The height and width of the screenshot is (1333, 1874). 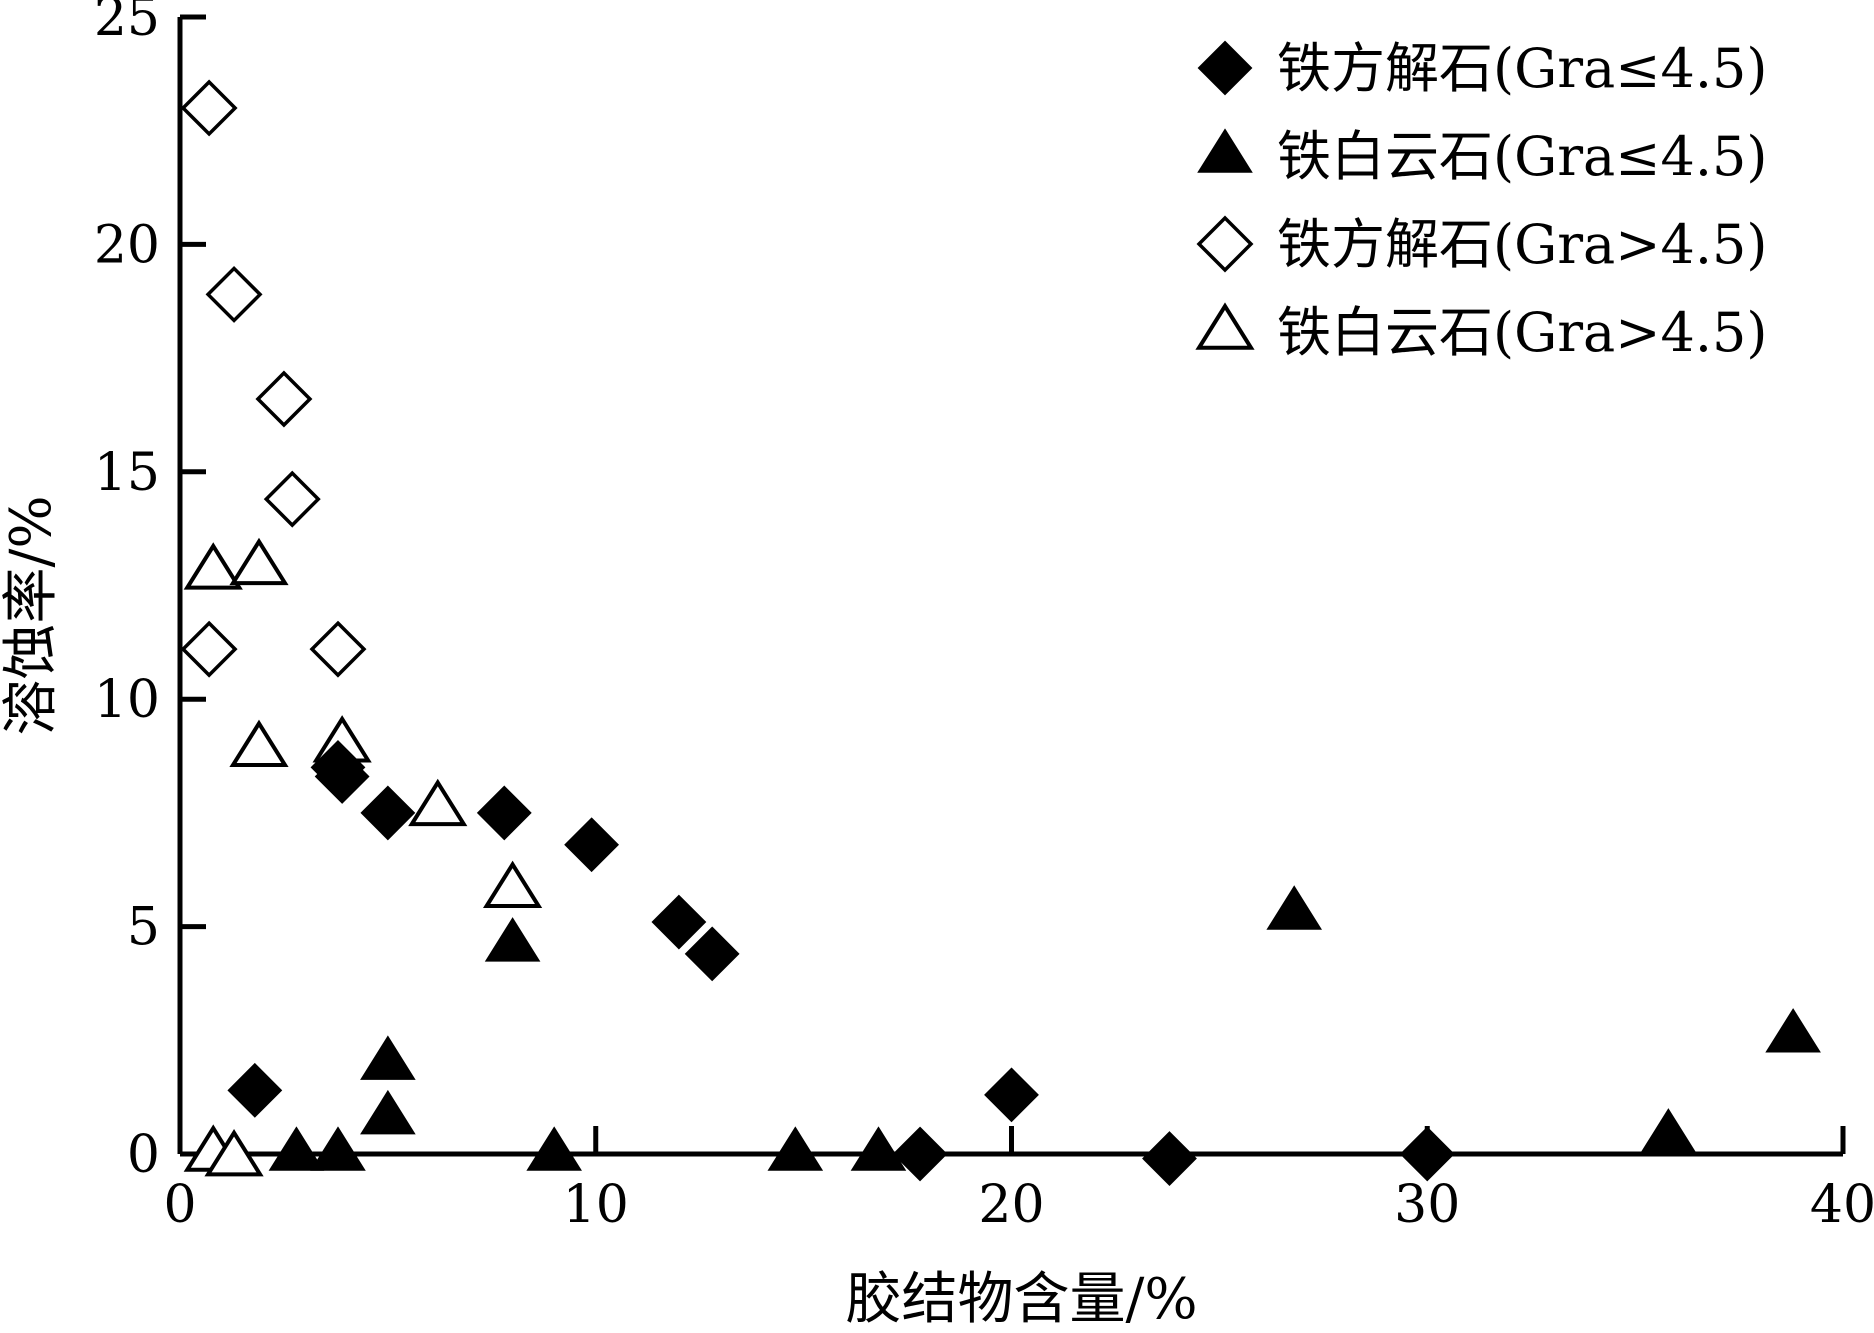 What do you see at coordinates (596, 1205) in the screenshot?
I see `x-tick-label: 10` at bounding box center [596, 1205].